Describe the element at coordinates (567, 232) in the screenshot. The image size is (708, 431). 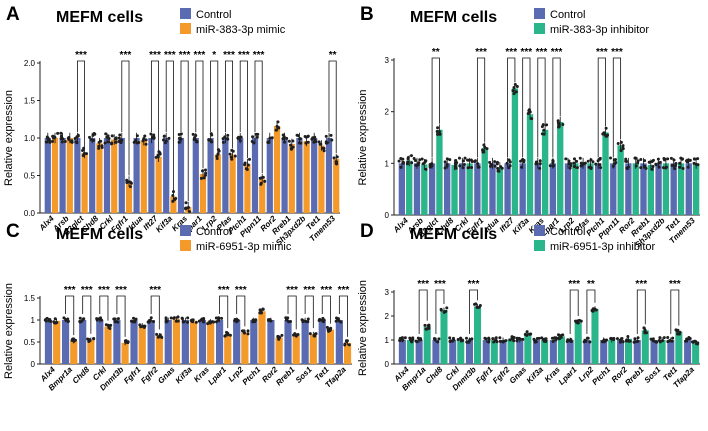
I see `legend-label: Control` at that location.